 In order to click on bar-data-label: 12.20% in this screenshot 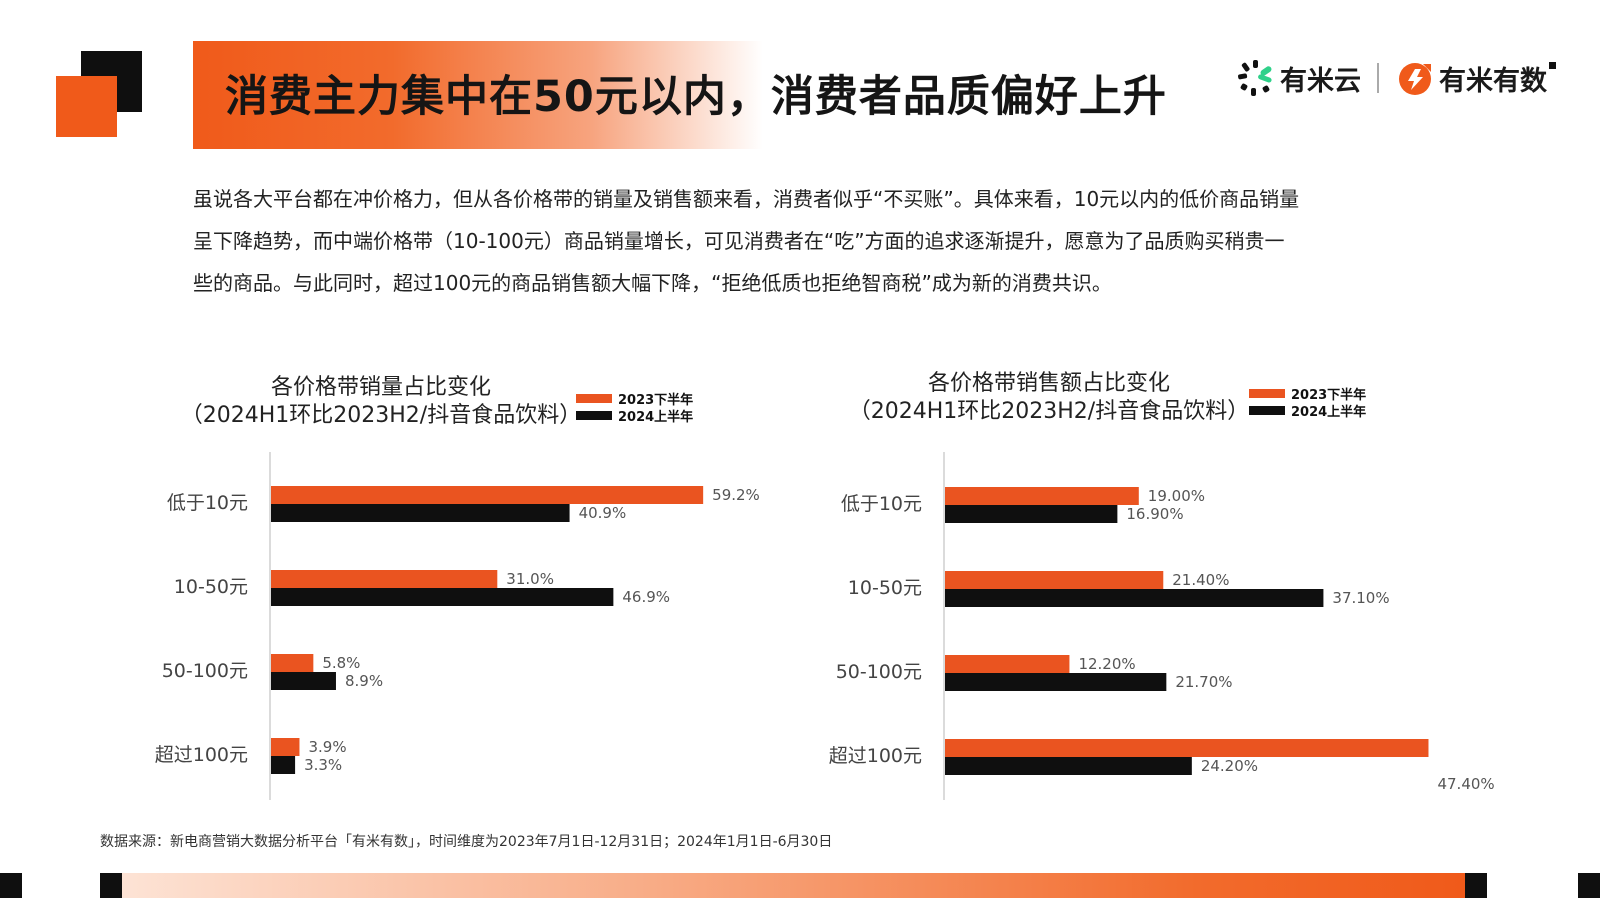, I will do `click(1106, 664)`.